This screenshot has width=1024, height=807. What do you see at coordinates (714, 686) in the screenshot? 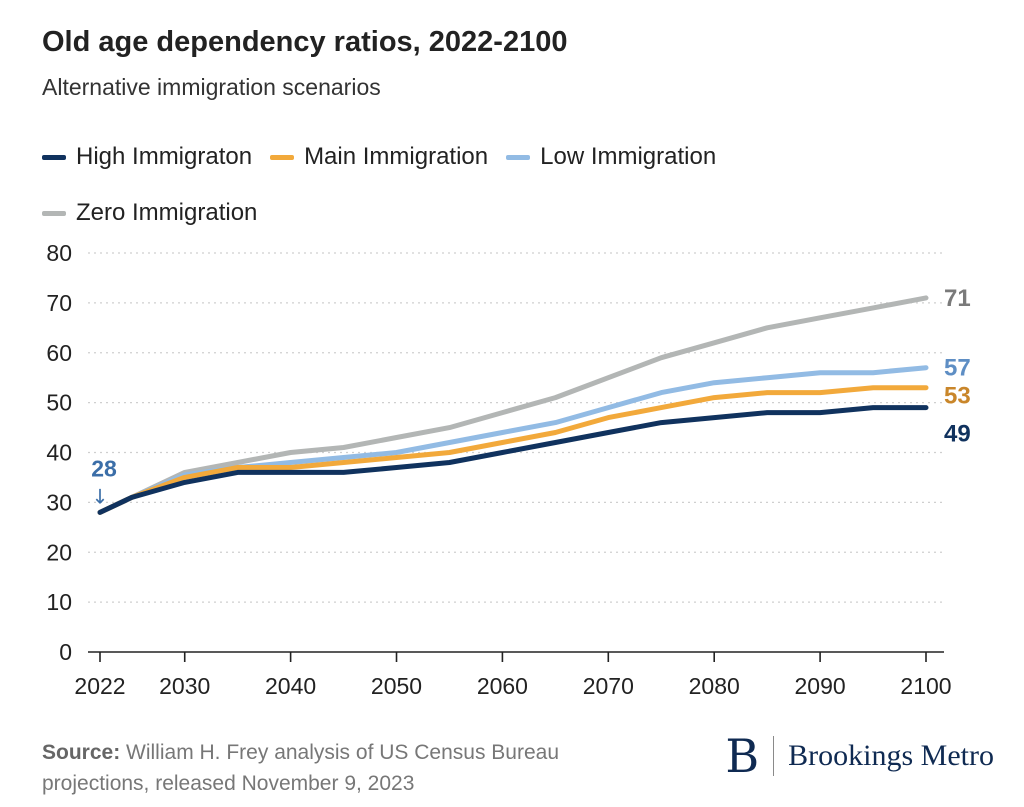
I see `x-tick-label: 2080` at bounding box center [714, 686].